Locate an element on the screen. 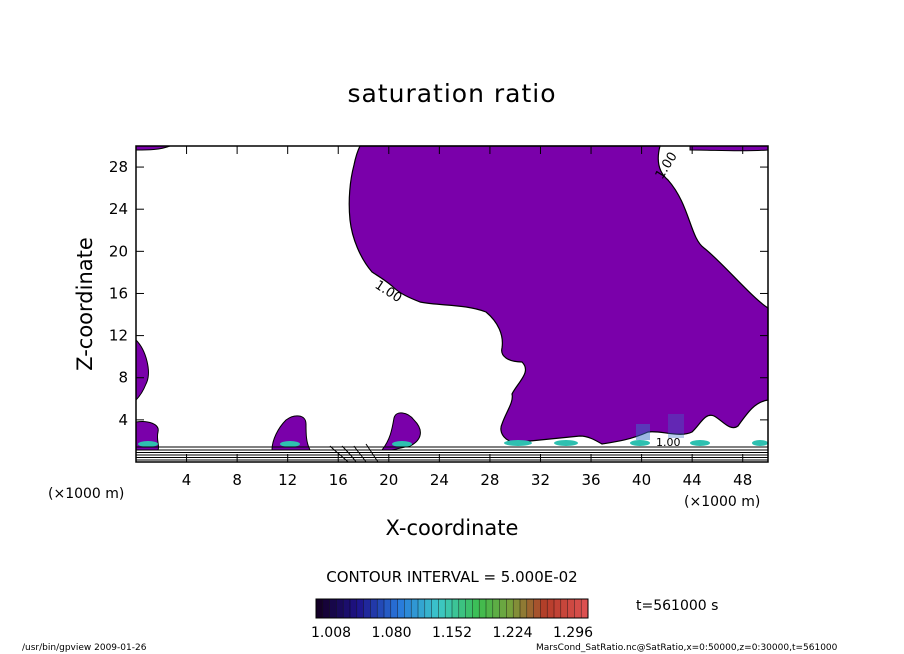  colorbar-frame is located at coordinates (452, 608).